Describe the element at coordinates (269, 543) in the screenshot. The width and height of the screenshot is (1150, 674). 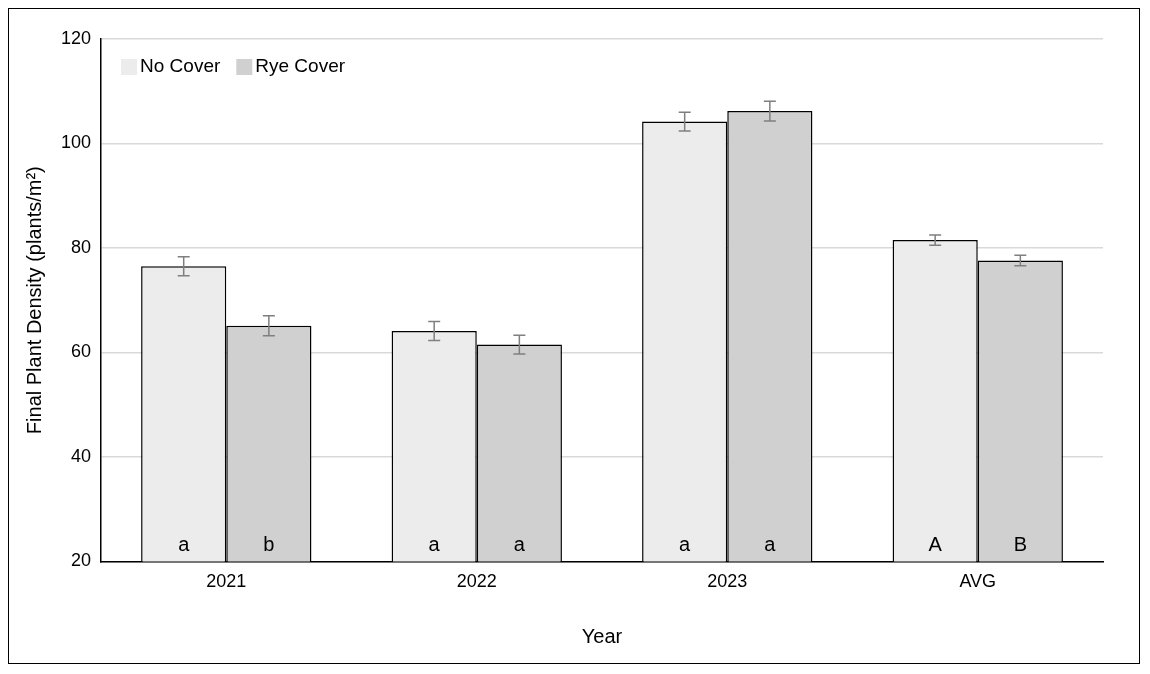
I see `data-label: b` at that location.